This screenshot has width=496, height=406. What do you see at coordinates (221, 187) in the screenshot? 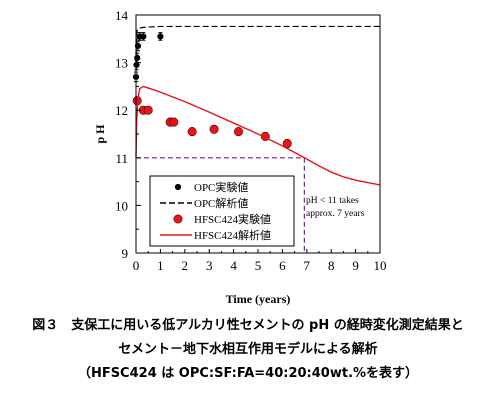
I see `opc-measured-legend-label: OPC実験値` at bounding box center [221, 187].